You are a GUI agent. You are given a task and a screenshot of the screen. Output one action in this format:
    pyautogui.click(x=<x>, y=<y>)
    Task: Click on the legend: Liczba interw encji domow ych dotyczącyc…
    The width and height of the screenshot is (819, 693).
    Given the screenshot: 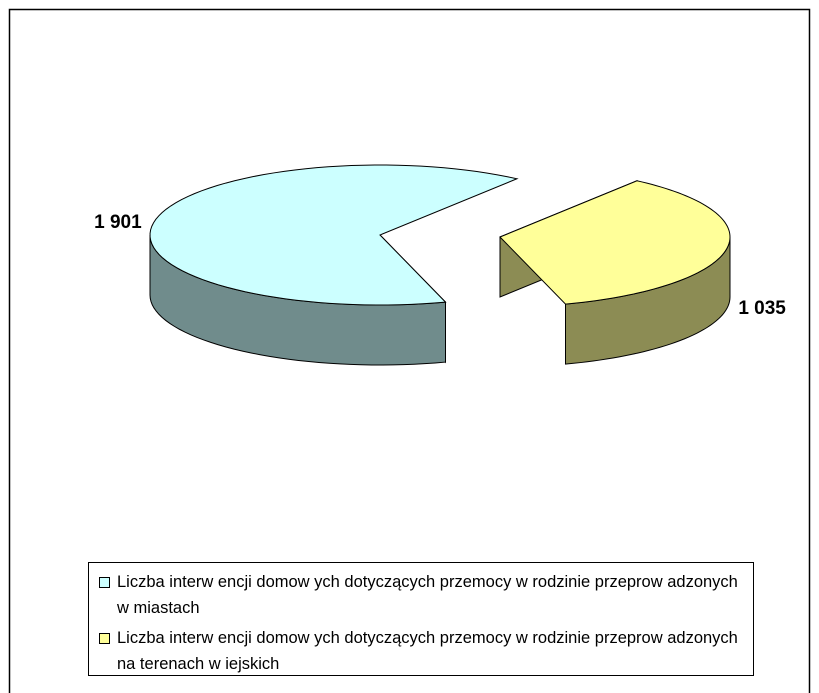 What is the action you would take?
    pyautogui.click(x=421, y=619)
    